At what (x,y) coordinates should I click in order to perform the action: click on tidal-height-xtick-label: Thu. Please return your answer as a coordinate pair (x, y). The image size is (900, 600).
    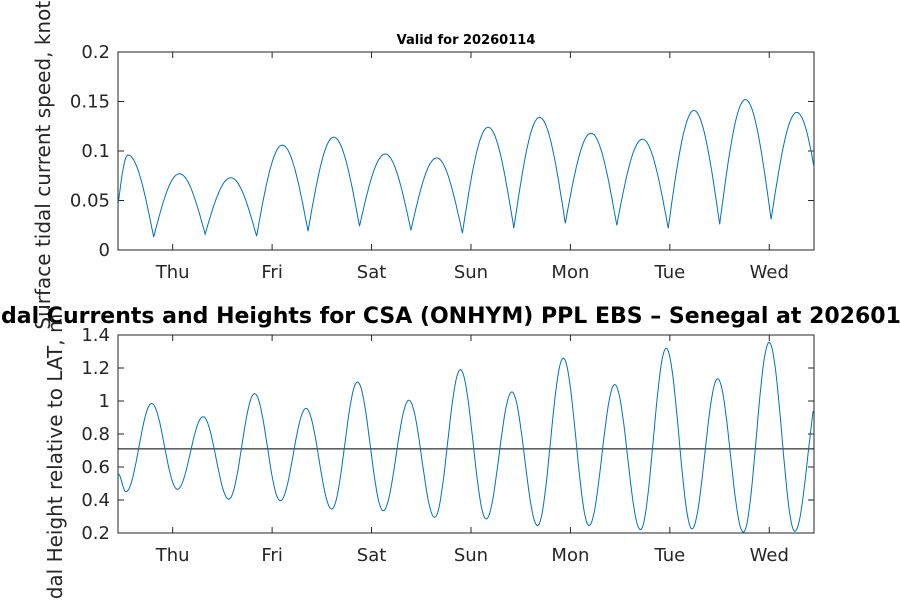
    Looking at the image, I should click on (172, 555).